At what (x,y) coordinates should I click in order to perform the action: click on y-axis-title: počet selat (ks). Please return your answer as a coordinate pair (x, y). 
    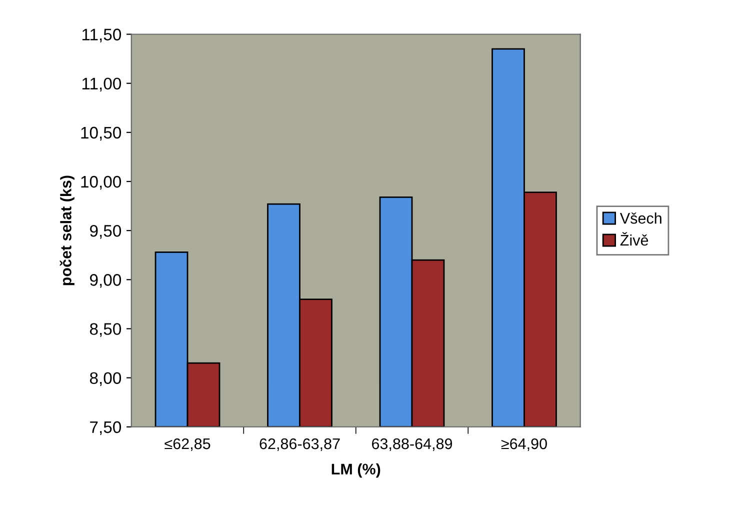
    Looking at the image, I should click on (67, 231).